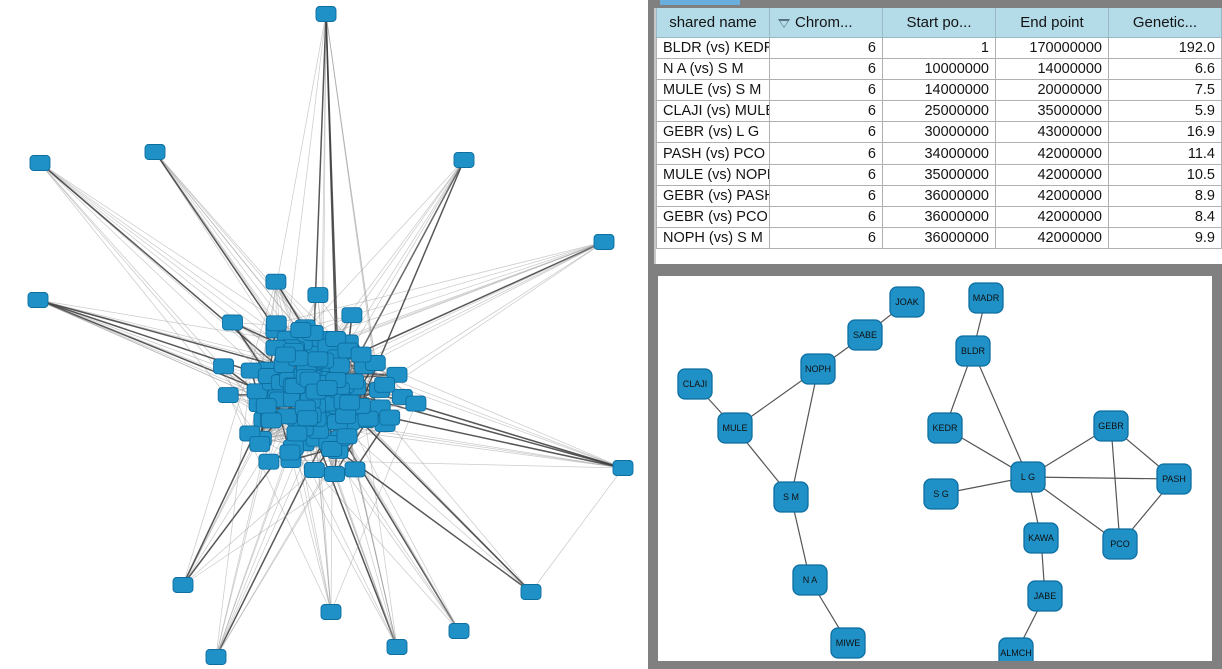 The height and width of the screenshot is (669, 1222). I want to click on sub-network-edge, so click(804, 433).